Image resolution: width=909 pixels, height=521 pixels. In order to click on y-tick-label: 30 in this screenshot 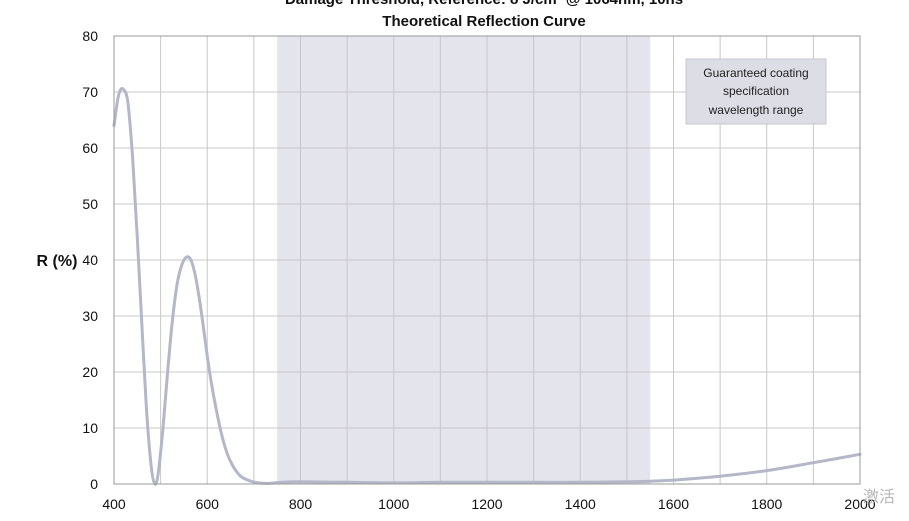, I will do `click(90, 316)`.